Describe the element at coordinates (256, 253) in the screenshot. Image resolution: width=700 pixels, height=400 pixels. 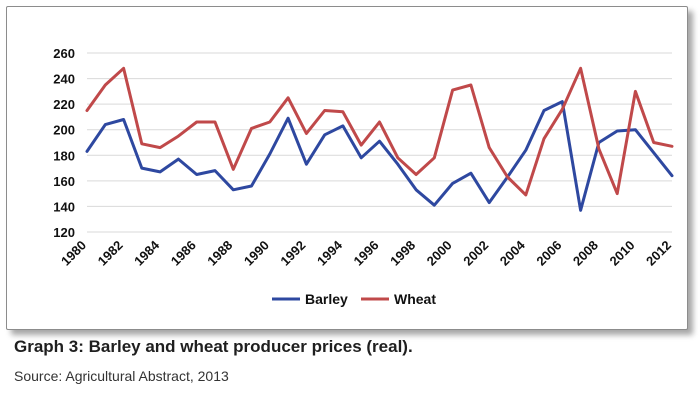
I see `x-tick-label: 1990` at that location.